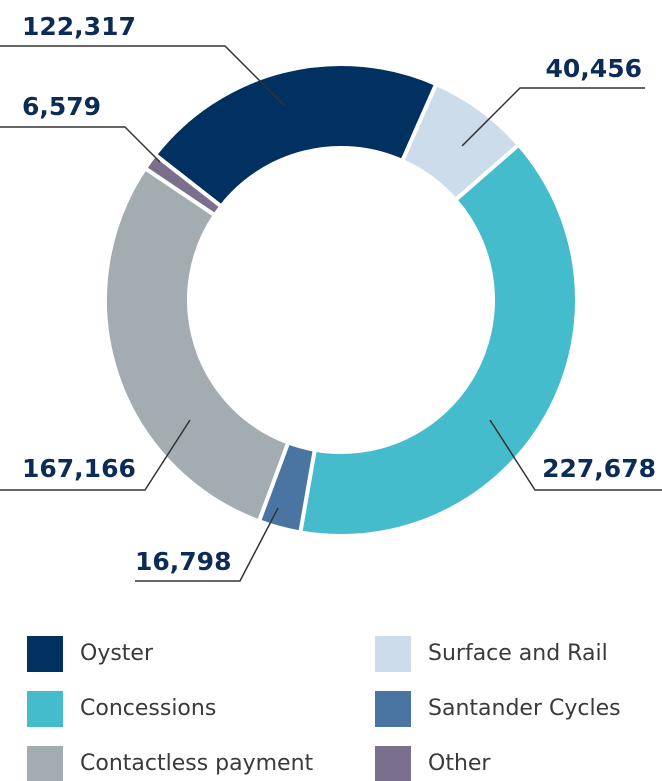  I want to click on legend-label: Other, so click(459, 763).